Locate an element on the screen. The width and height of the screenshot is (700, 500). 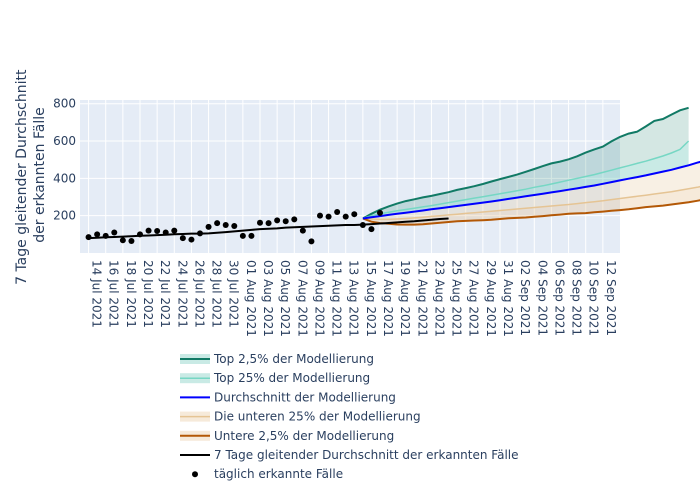
x-tick-label: 29 Aug 2021 is located at coordinates (491, 298).